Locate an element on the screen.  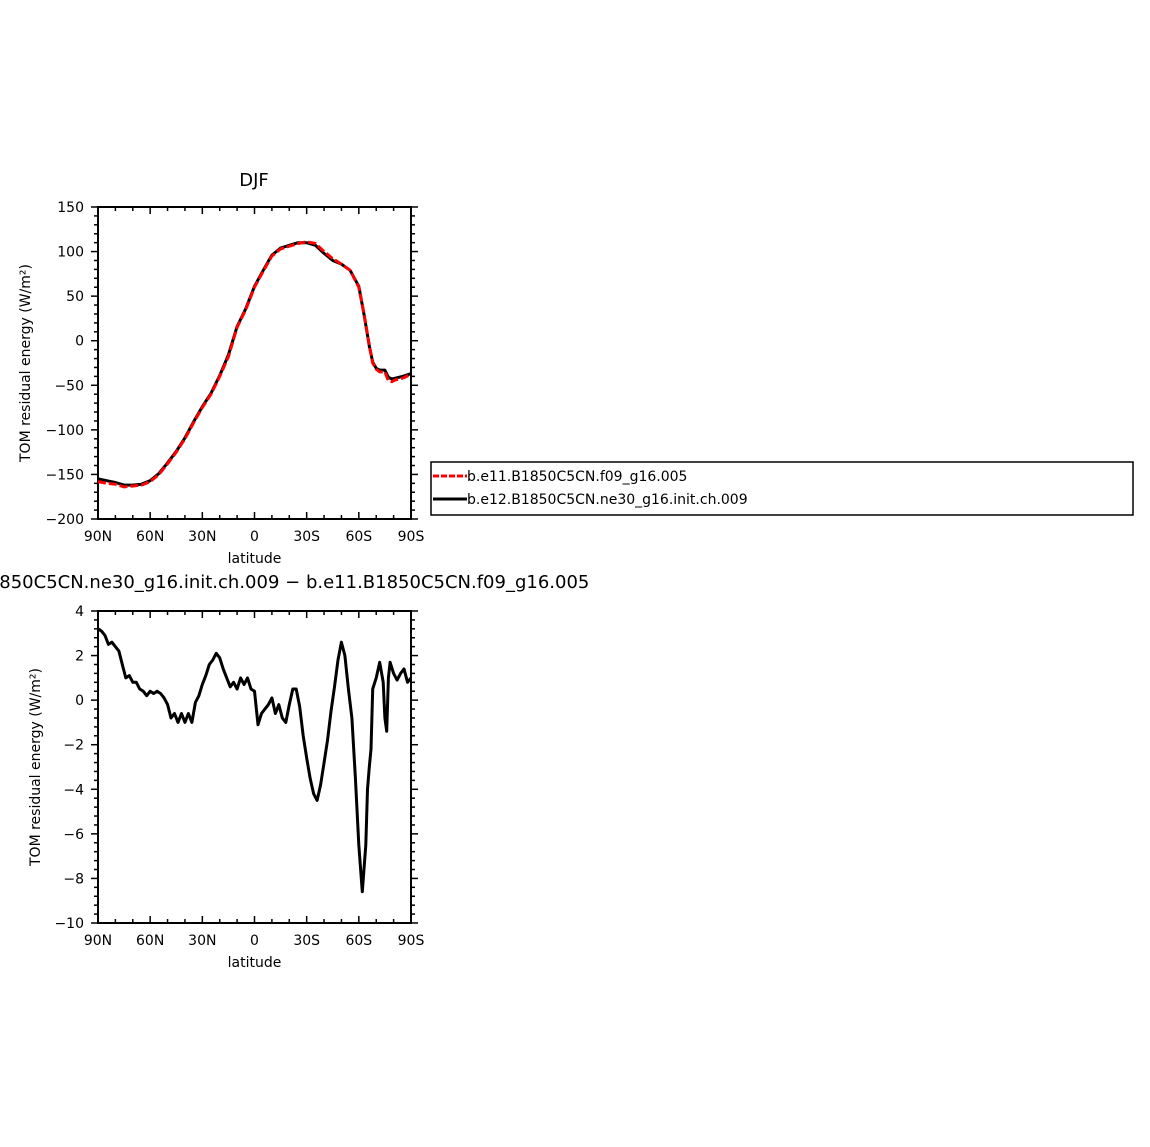
y-tick-label: −100 is located at coordinates (65, 431).